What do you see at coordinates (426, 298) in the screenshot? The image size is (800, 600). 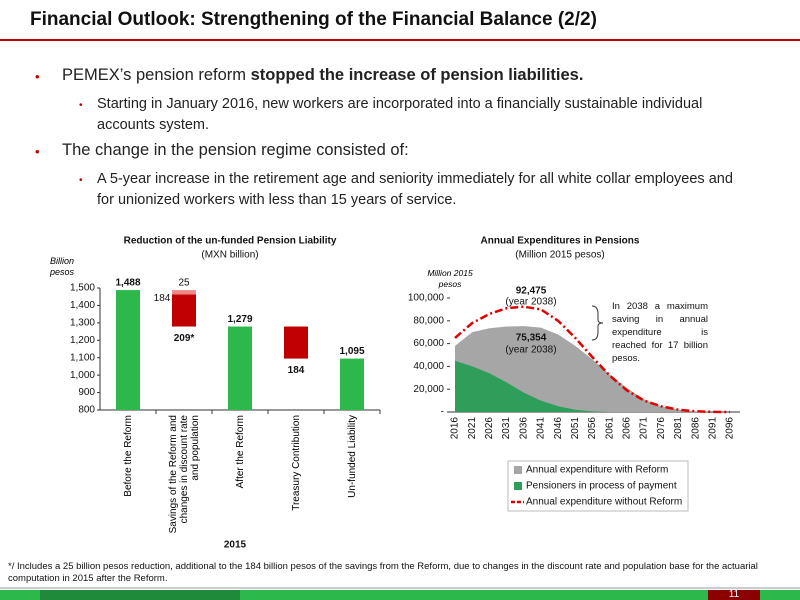 I see `y-tick-label: 100,000` at bounding box center [426, 298].